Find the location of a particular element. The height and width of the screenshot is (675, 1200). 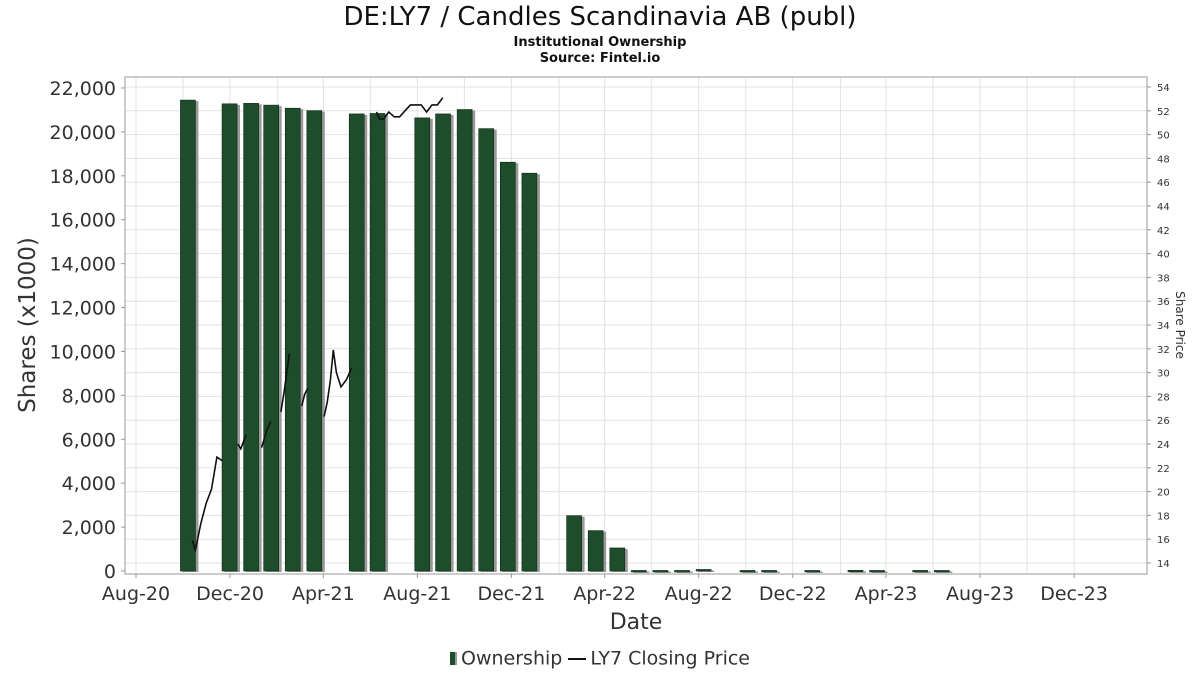

x-tick-label: Apr-23 is located at coordinates (886, 594).